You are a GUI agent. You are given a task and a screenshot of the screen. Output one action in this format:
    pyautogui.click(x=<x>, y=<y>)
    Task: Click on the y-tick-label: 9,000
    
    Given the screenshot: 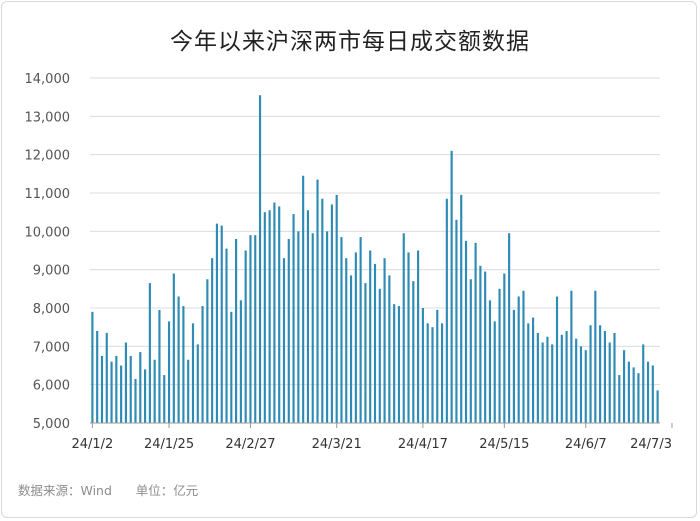 What is the action you would take?
    pyautogui.click(x=51, y=271)
    